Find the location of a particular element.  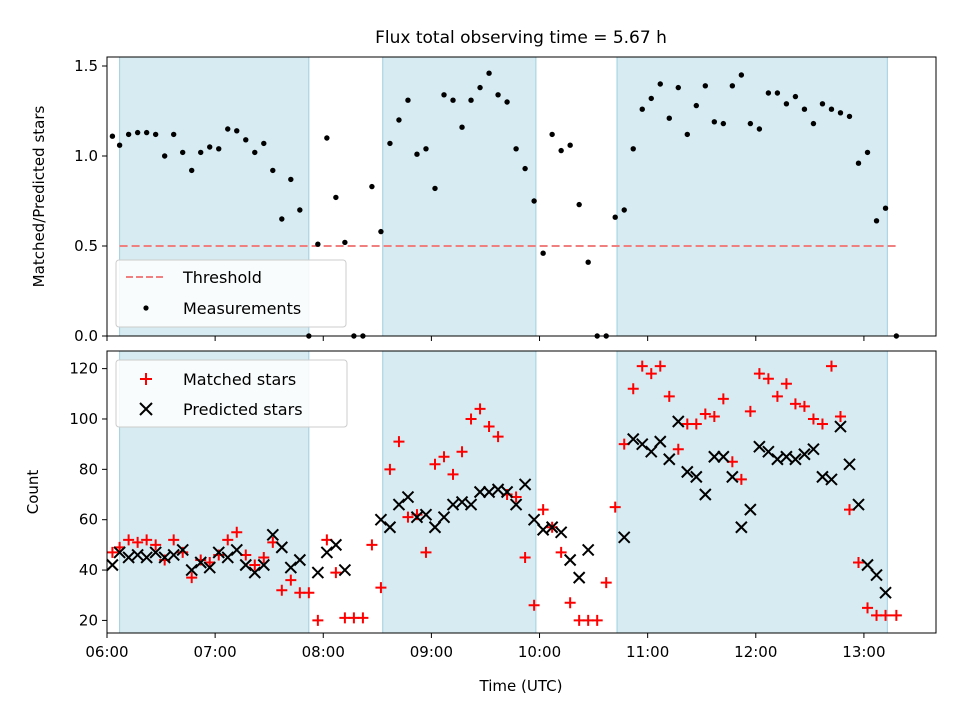

bottom-y-tick-label: 120 is located at coordinates (83, 369).